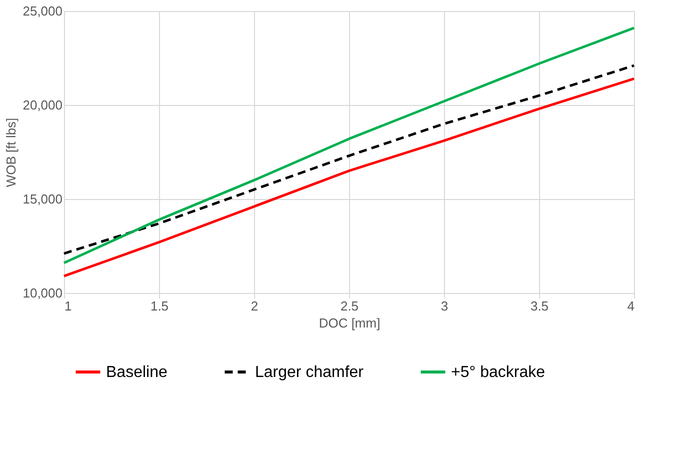 The height and width of the screenshot is (455, 686). What do you see at coordinates (159, 306) in the screenshot?
I see `x-tick-label: 1.5` at bounding box center [159, 306].